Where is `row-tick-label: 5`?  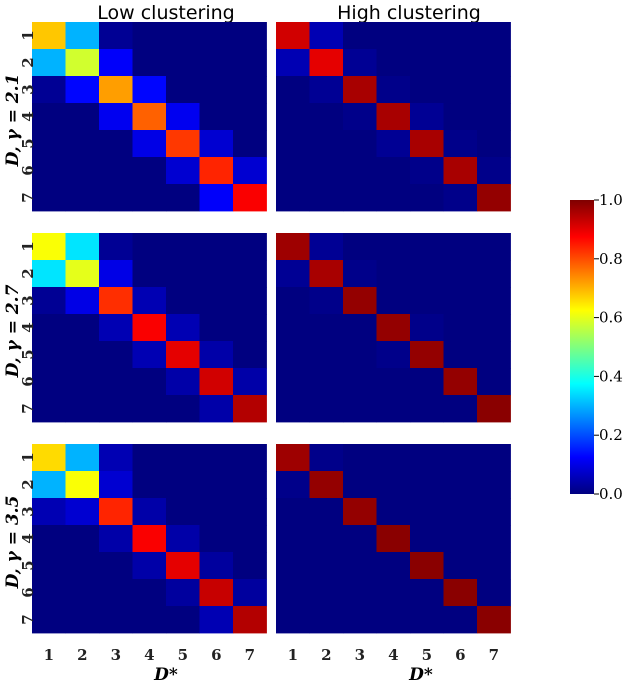
row-tick-label: 5 is located at coordinates (28, 354).